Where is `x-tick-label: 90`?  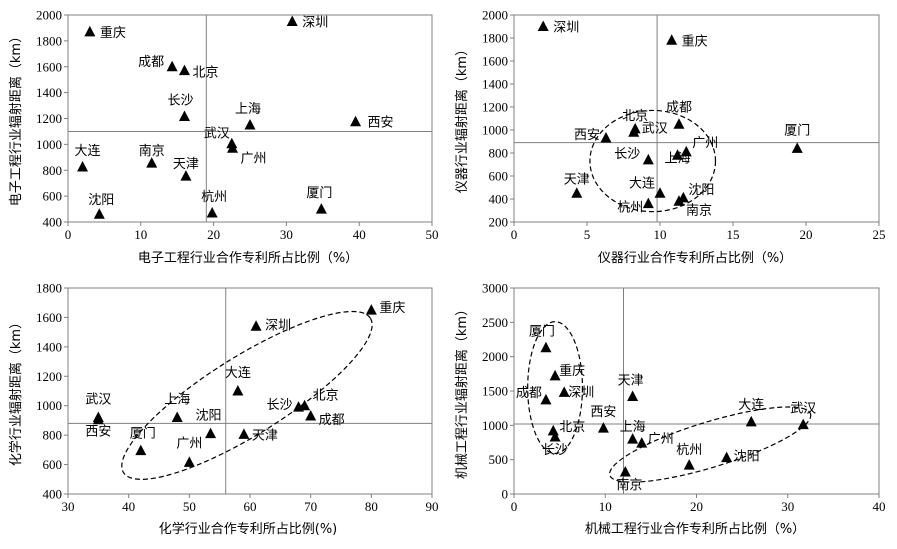 x-tick-label: 90 is located at coordinates (432, 506).